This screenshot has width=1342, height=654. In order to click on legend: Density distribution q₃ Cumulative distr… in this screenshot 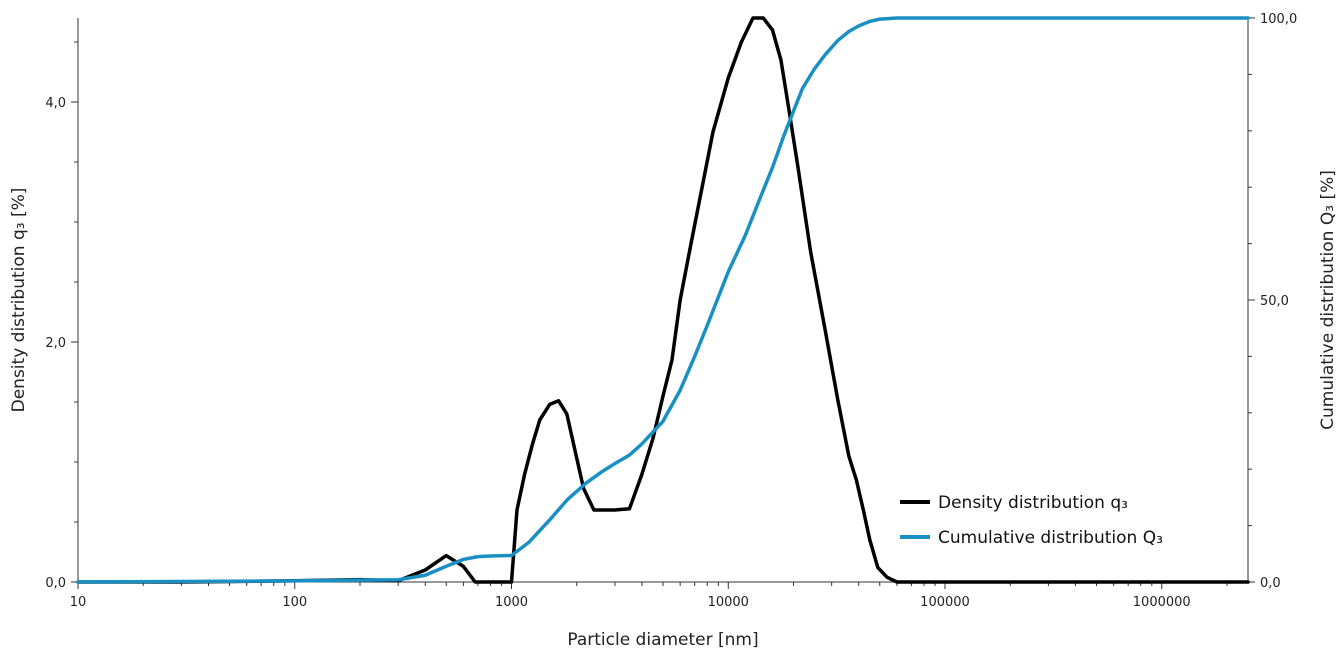, I will do `click(1031, 520)`.